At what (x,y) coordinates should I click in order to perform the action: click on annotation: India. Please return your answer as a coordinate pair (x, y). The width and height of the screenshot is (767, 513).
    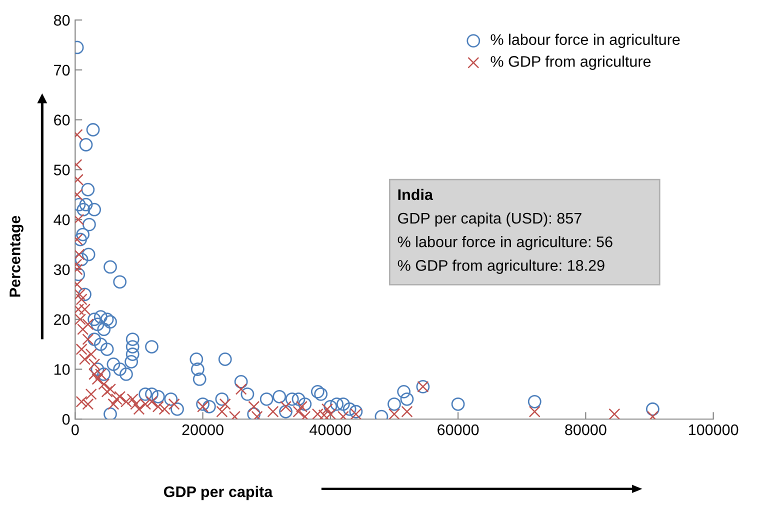
    Looking at the image, I should click on (416, 194).